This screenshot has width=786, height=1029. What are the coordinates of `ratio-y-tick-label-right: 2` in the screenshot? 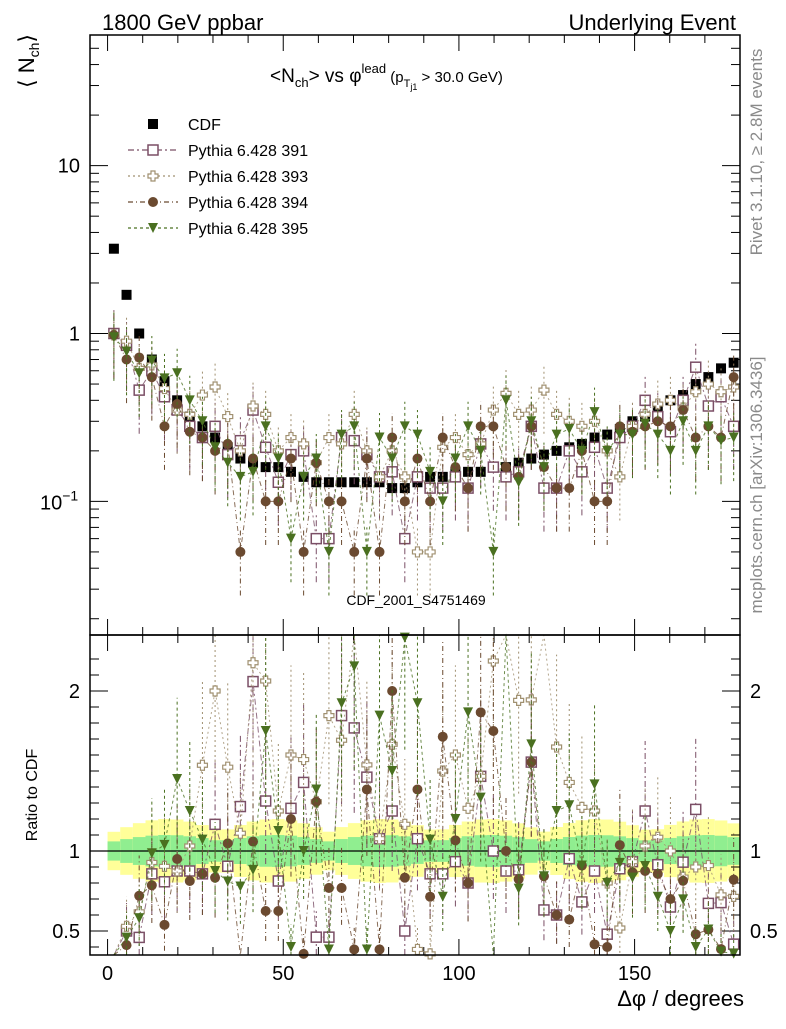 It's located at (755, 692).